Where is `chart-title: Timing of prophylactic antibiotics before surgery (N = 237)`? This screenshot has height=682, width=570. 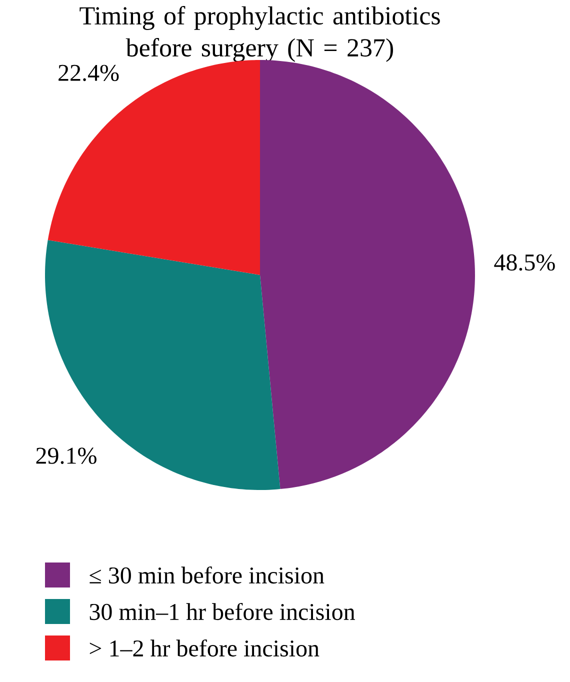
chart-title: Timing of prophylactic antibiotics before surgery (N = 237) is located at coordinates (260, 34).